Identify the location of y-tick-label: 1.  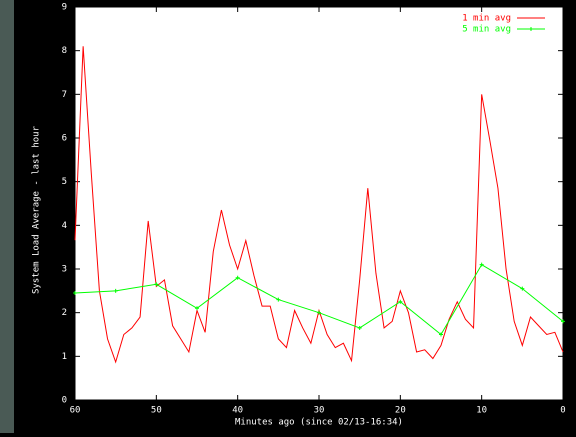
(64, 357).